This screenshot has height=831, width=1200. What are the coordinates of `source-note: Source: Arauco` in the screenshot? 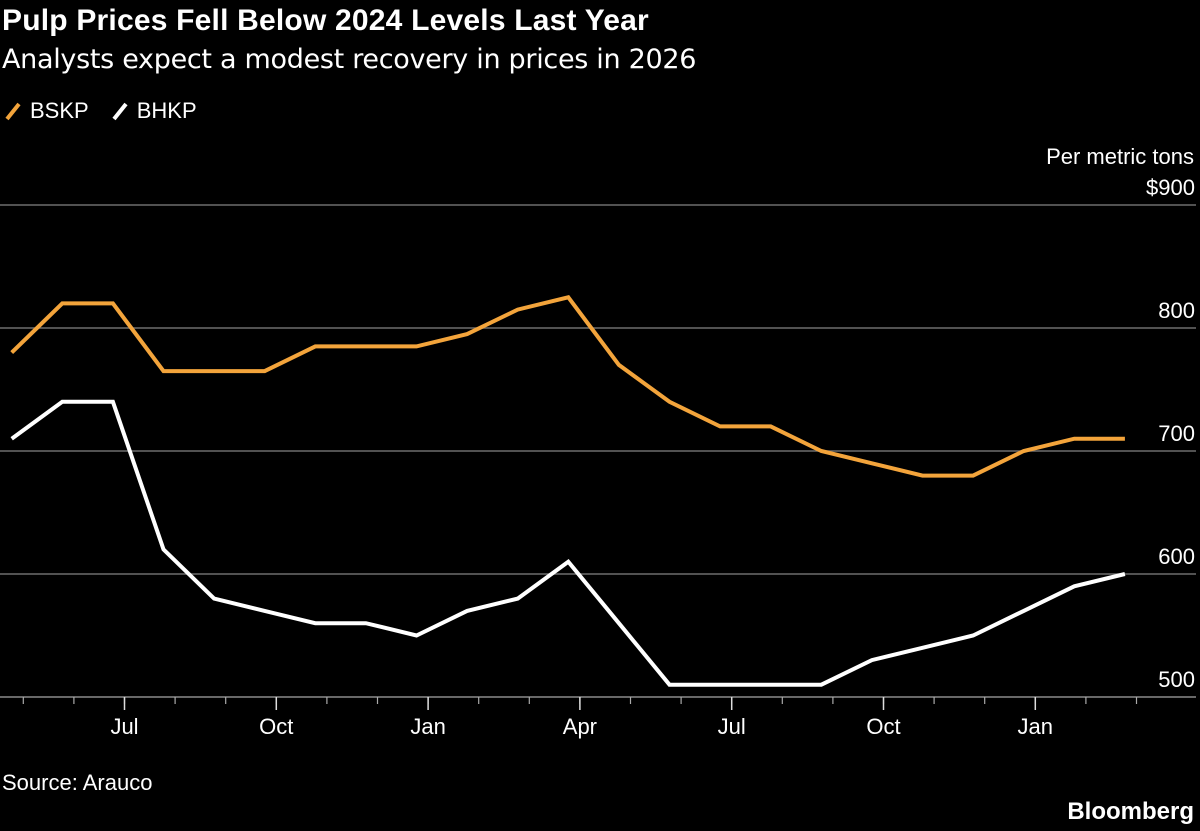 It's located at (77, 782).